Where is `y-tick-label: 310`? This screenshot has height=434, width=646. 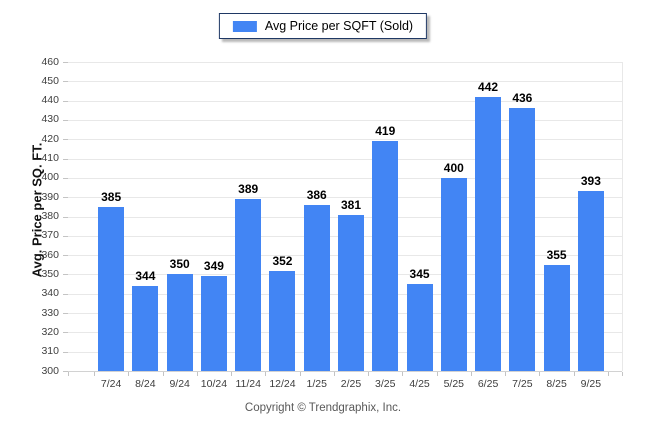
y-tick-label: 310 is located at coordinates (50, 351).